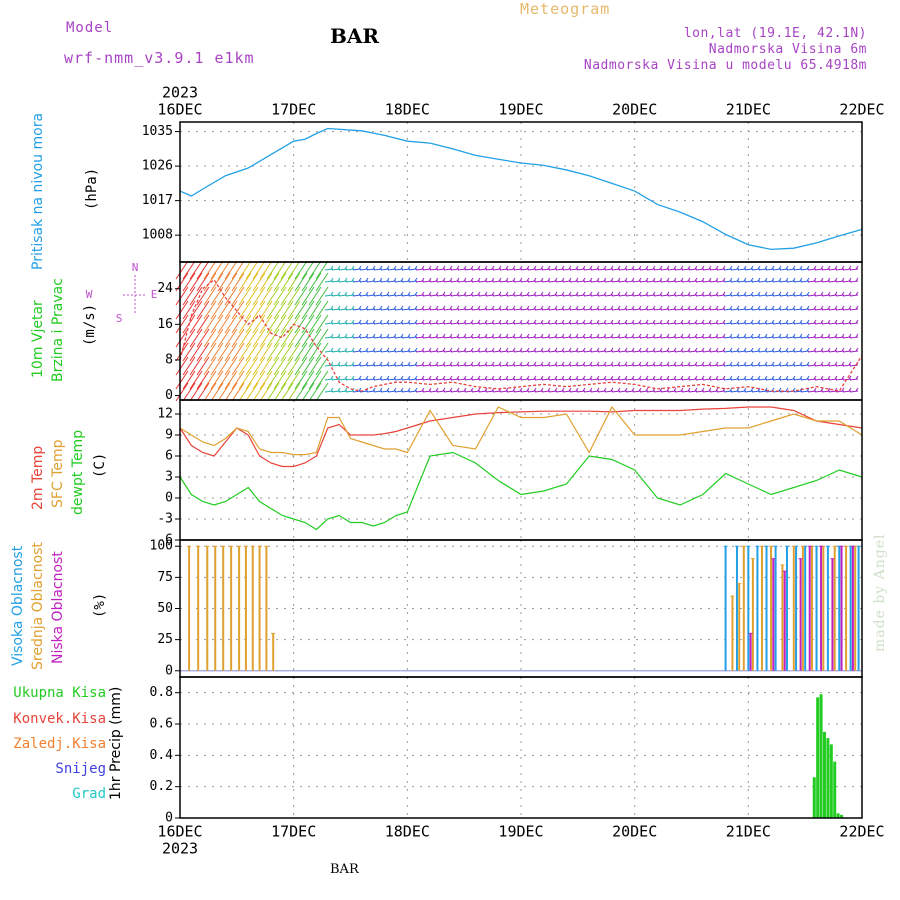 This screenshot has width=900, height=900. I want to click on precip-bar, so click(835, 789).